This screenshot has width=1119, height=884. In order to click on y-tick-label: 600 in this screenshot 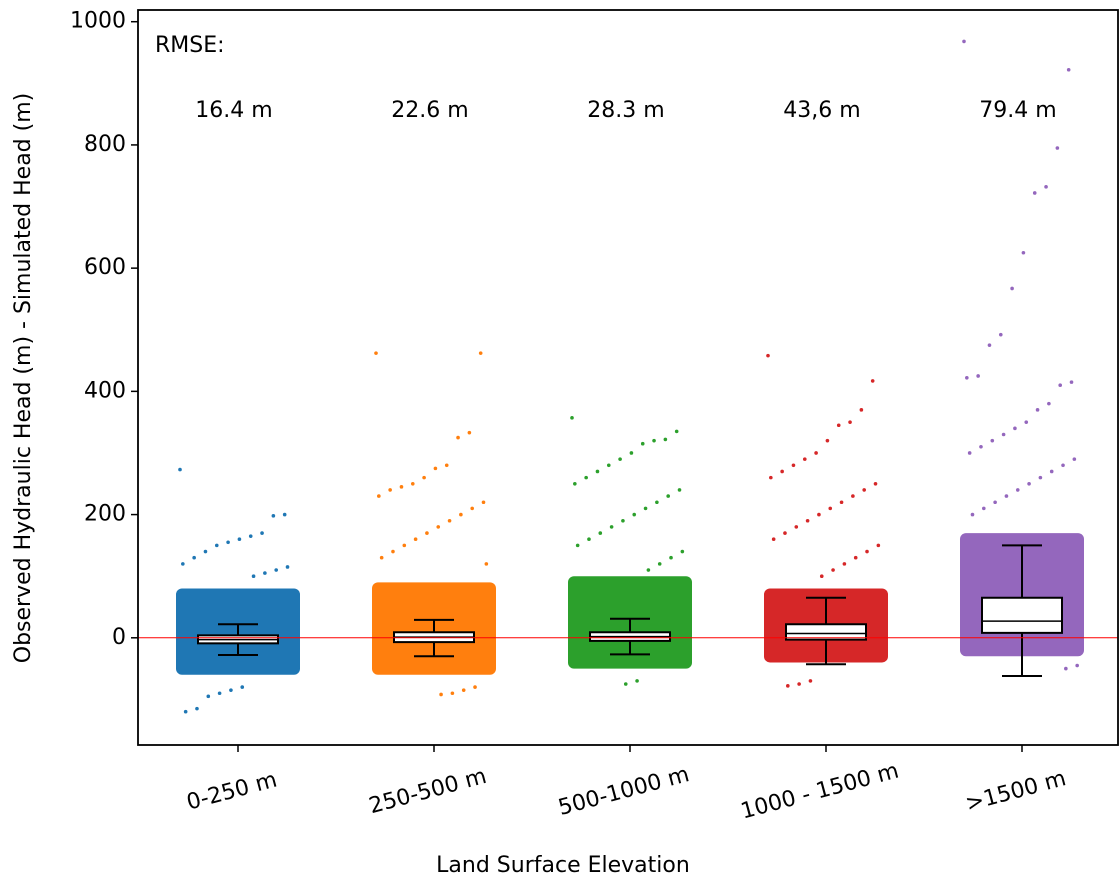, I will do `click(105, 267)`.